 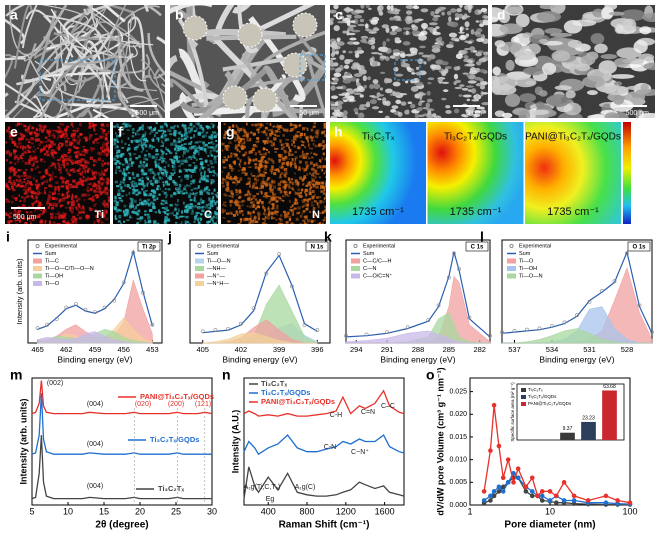 What do you see at coordinates (549, 525) in the screenshot?
I see `x-axis-label: Pore diameter (nm)` at bounding box center [549, 525].